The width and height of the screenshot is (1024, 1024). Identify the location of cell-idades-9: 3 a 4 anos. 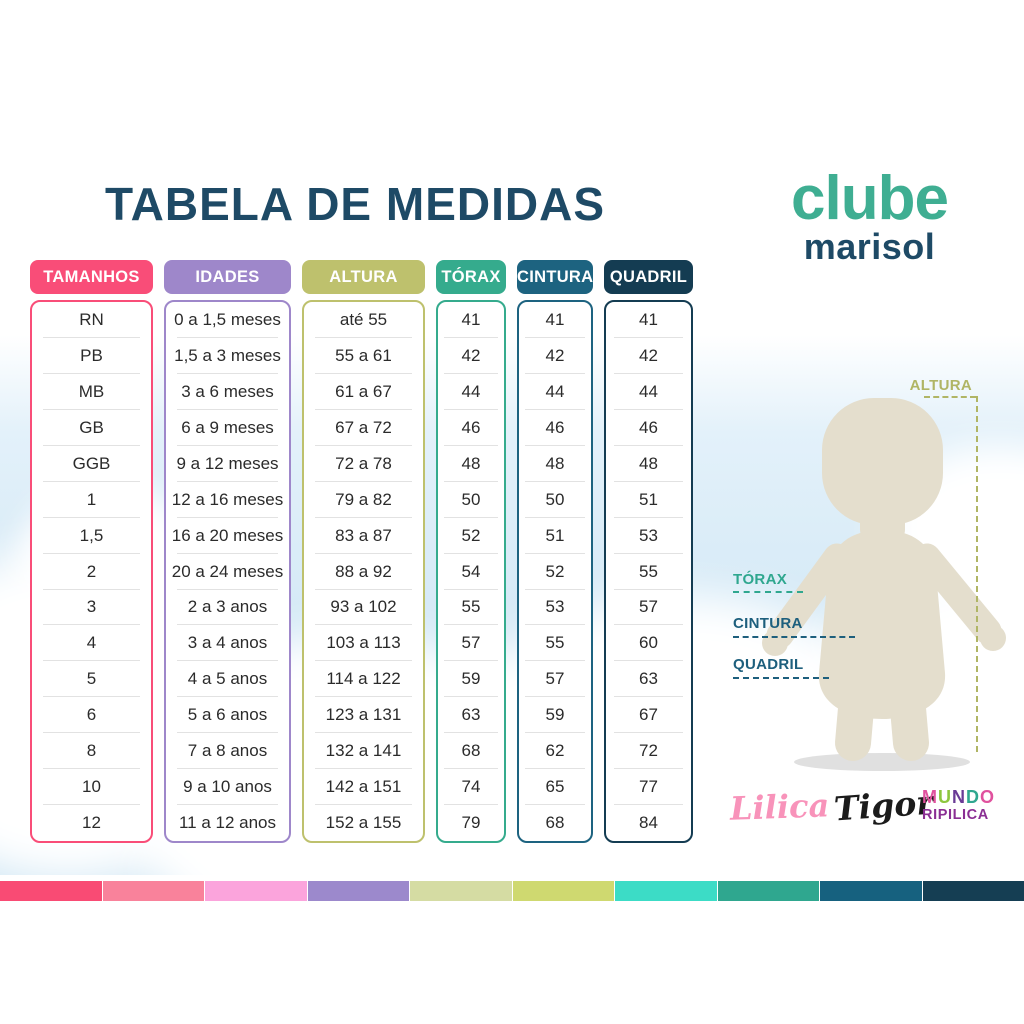
(227, 643).